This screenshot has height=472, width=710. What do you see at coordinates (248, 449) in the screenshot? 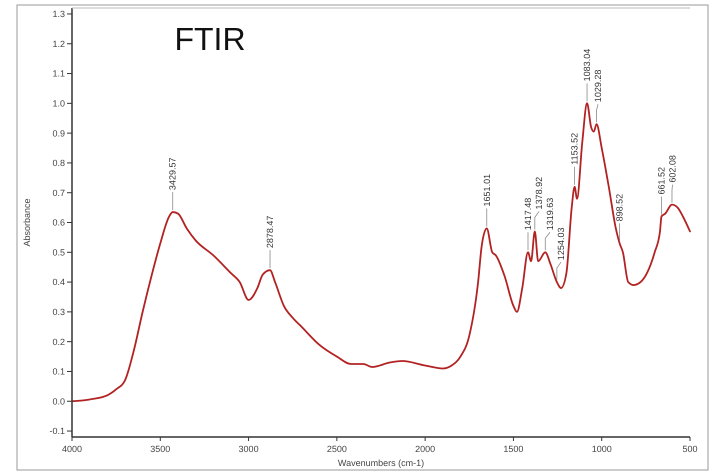
I see `x-tick-label: 3000` at bounding box center [248, 449].